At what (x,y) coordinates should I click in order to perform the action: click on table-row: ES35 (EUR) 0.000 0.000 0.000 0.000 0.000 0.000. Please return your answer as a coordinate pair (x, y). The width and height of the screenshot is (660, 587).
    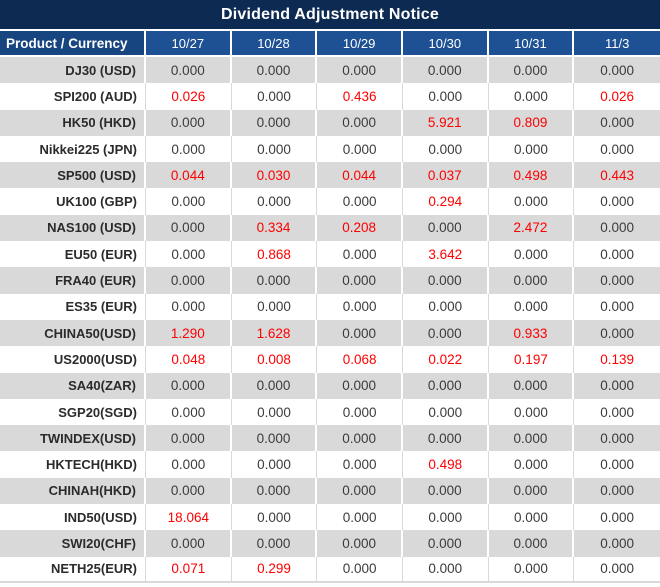
    Looking at the image, I should click on (330, 306).